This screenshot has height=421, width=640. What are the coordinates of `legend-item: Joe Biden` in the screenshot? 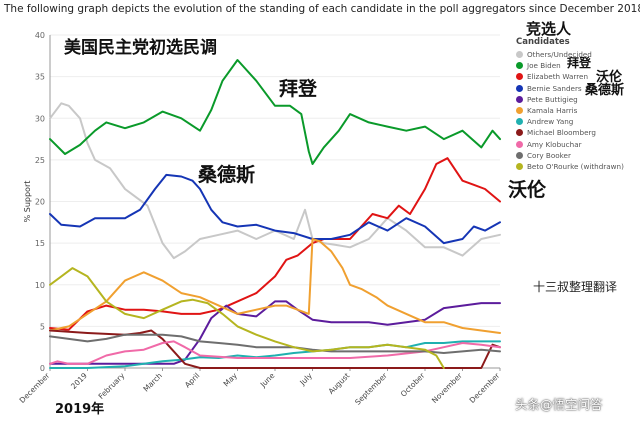 It's located at (578, 65).